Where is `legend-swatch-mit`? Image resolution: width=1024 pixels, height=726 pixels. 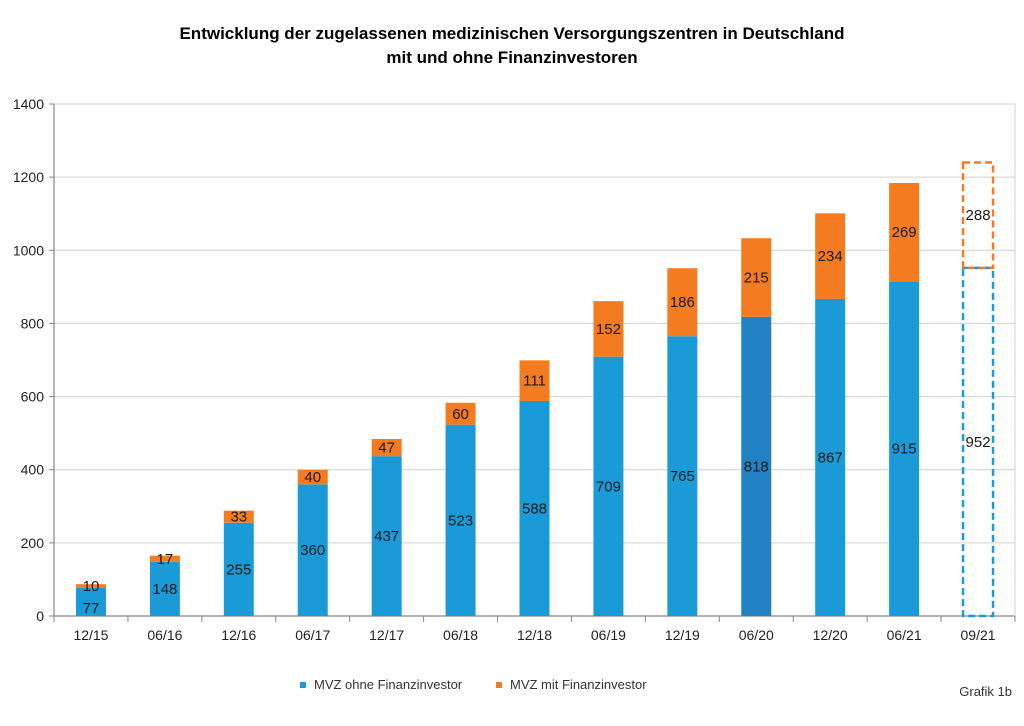 legend-swatch-mit is located at coordinates (499, 684).